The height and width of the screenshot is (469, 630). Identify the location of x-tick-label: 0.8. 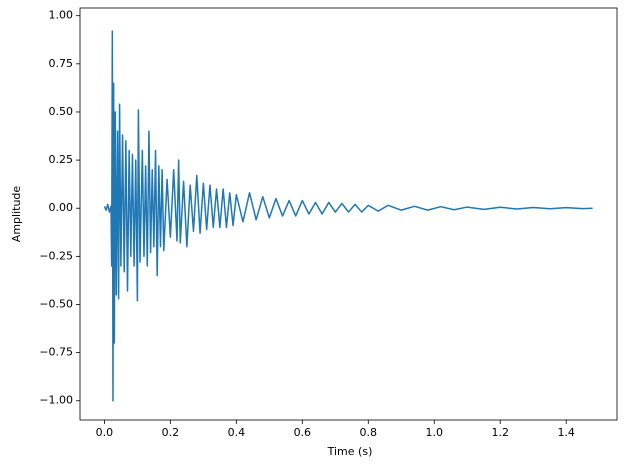
(369, 432).